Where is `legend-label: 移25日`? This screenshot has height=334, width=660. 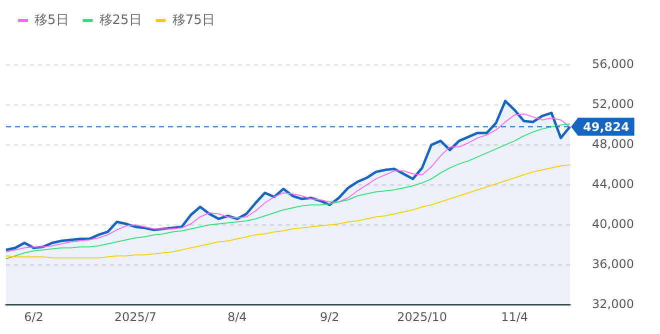 legend-label: 移25日 is located at coordinates (120, 20).